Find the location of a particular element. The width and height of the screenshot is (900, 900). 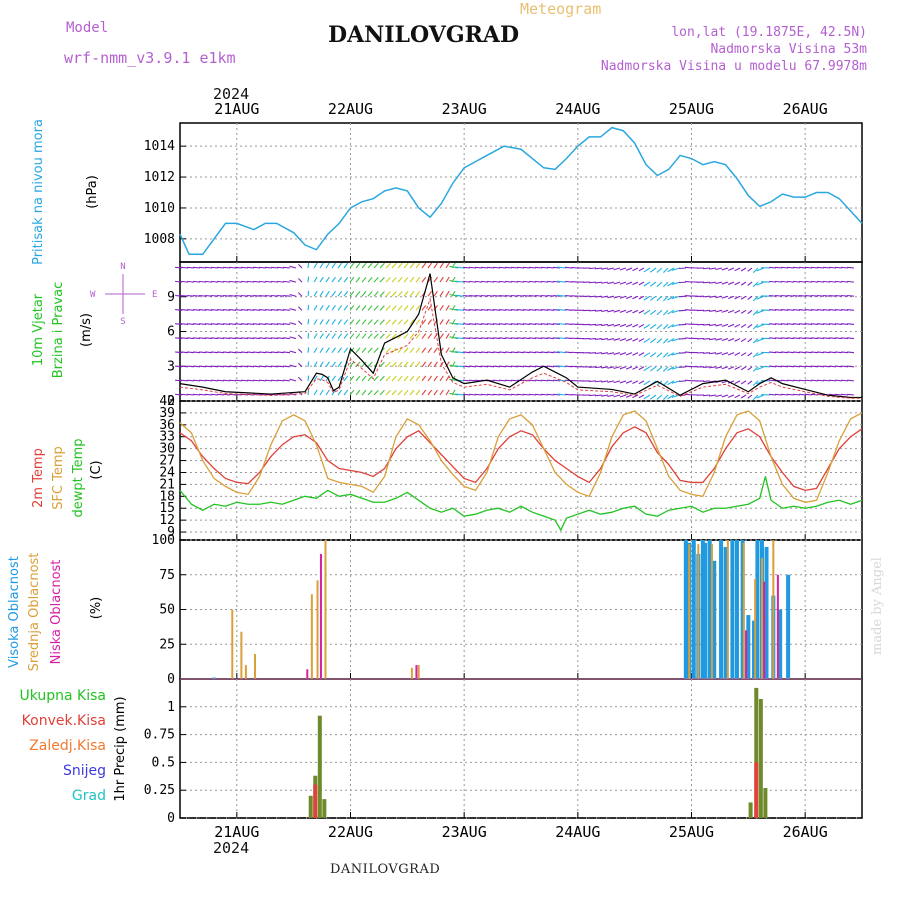

sfc-temp-ylabel: SFC Temp is located at coordinates (58, 478).